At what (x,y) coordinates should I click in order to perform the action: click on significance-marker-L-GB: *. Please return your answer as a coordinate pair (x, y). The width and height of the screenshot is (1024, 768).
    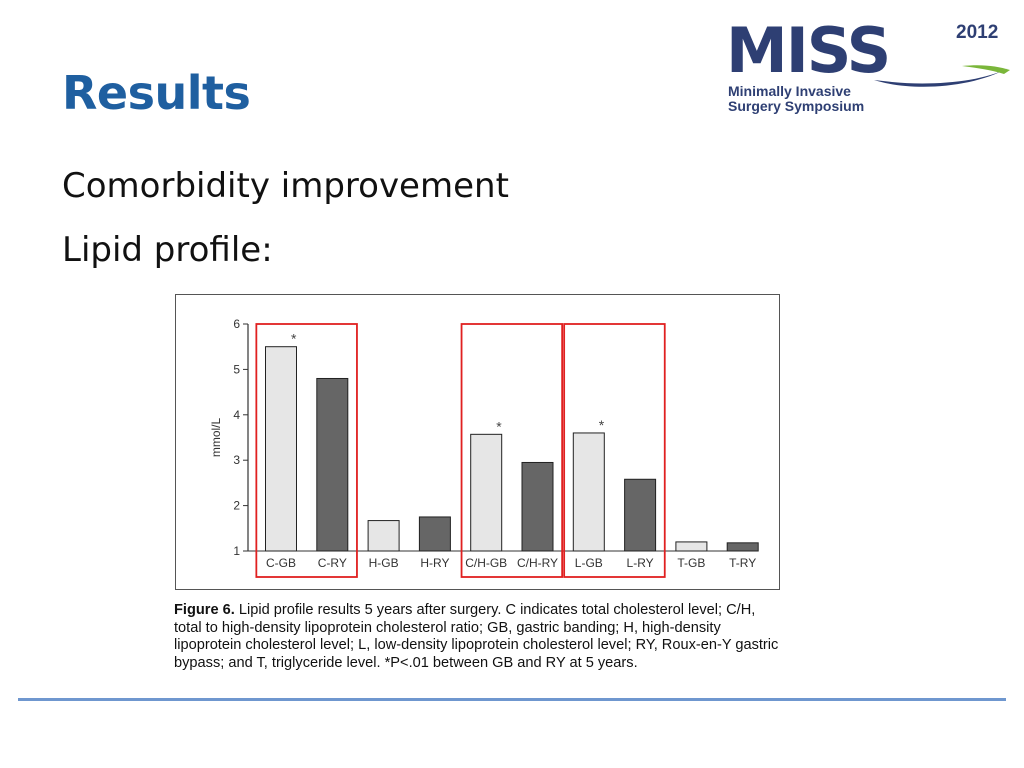
    Looking at the image, I should click on (602, 425).